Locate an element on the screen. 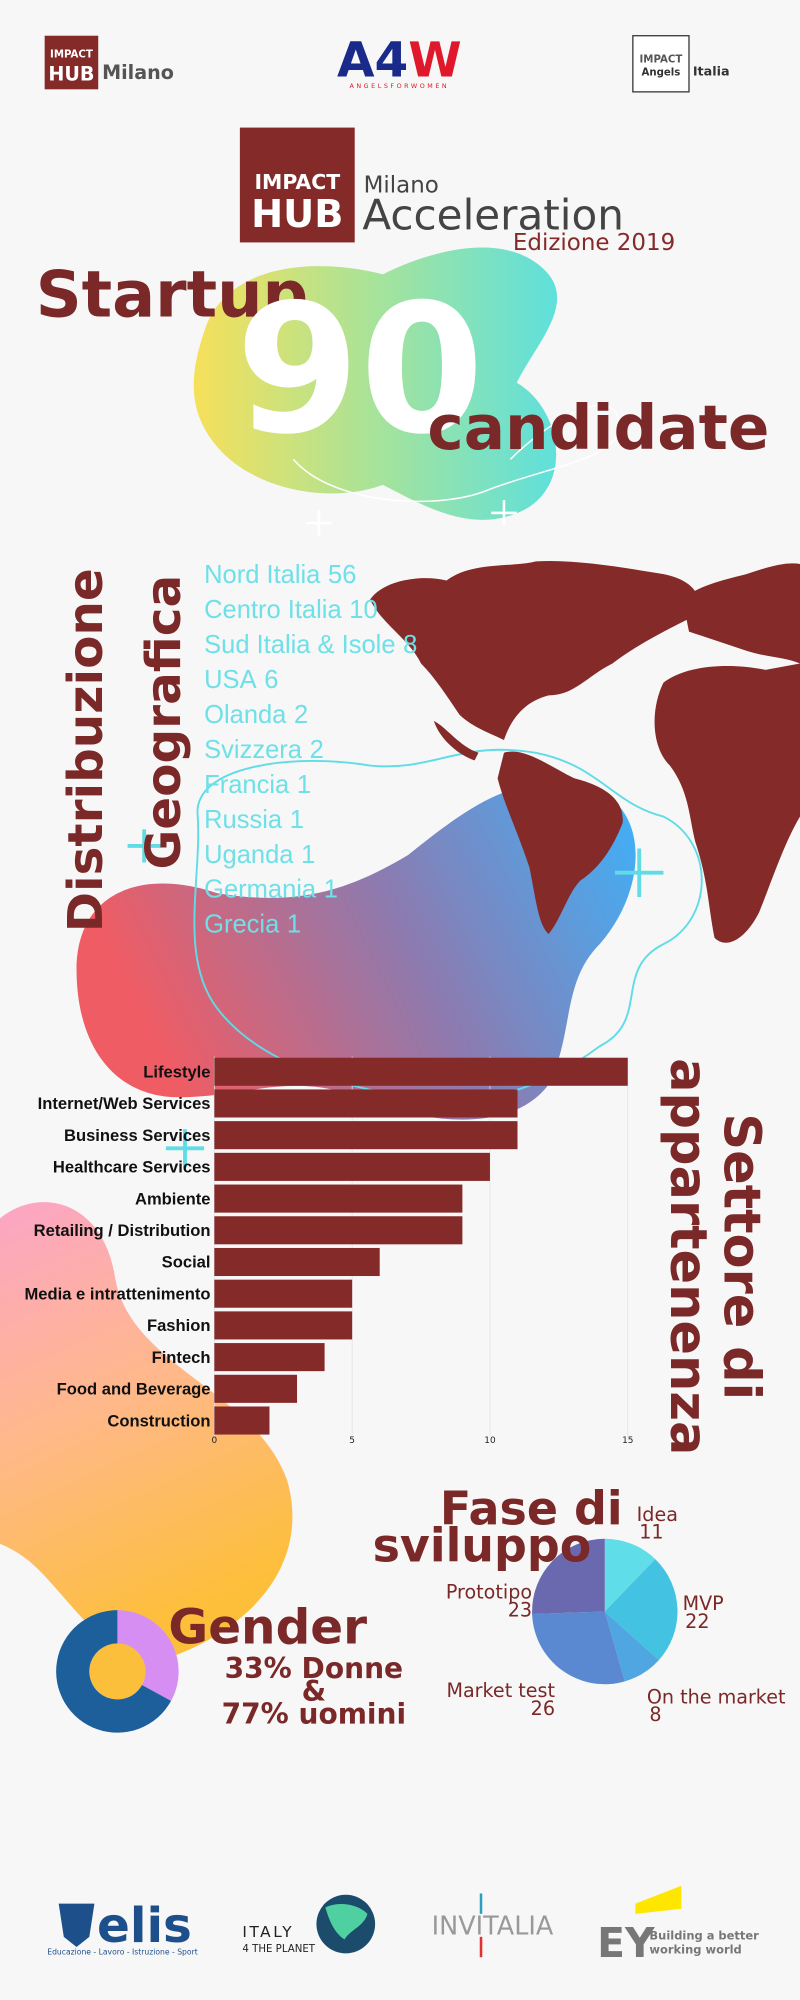  pie-value: 23 is located at coordinates (520, 1610).